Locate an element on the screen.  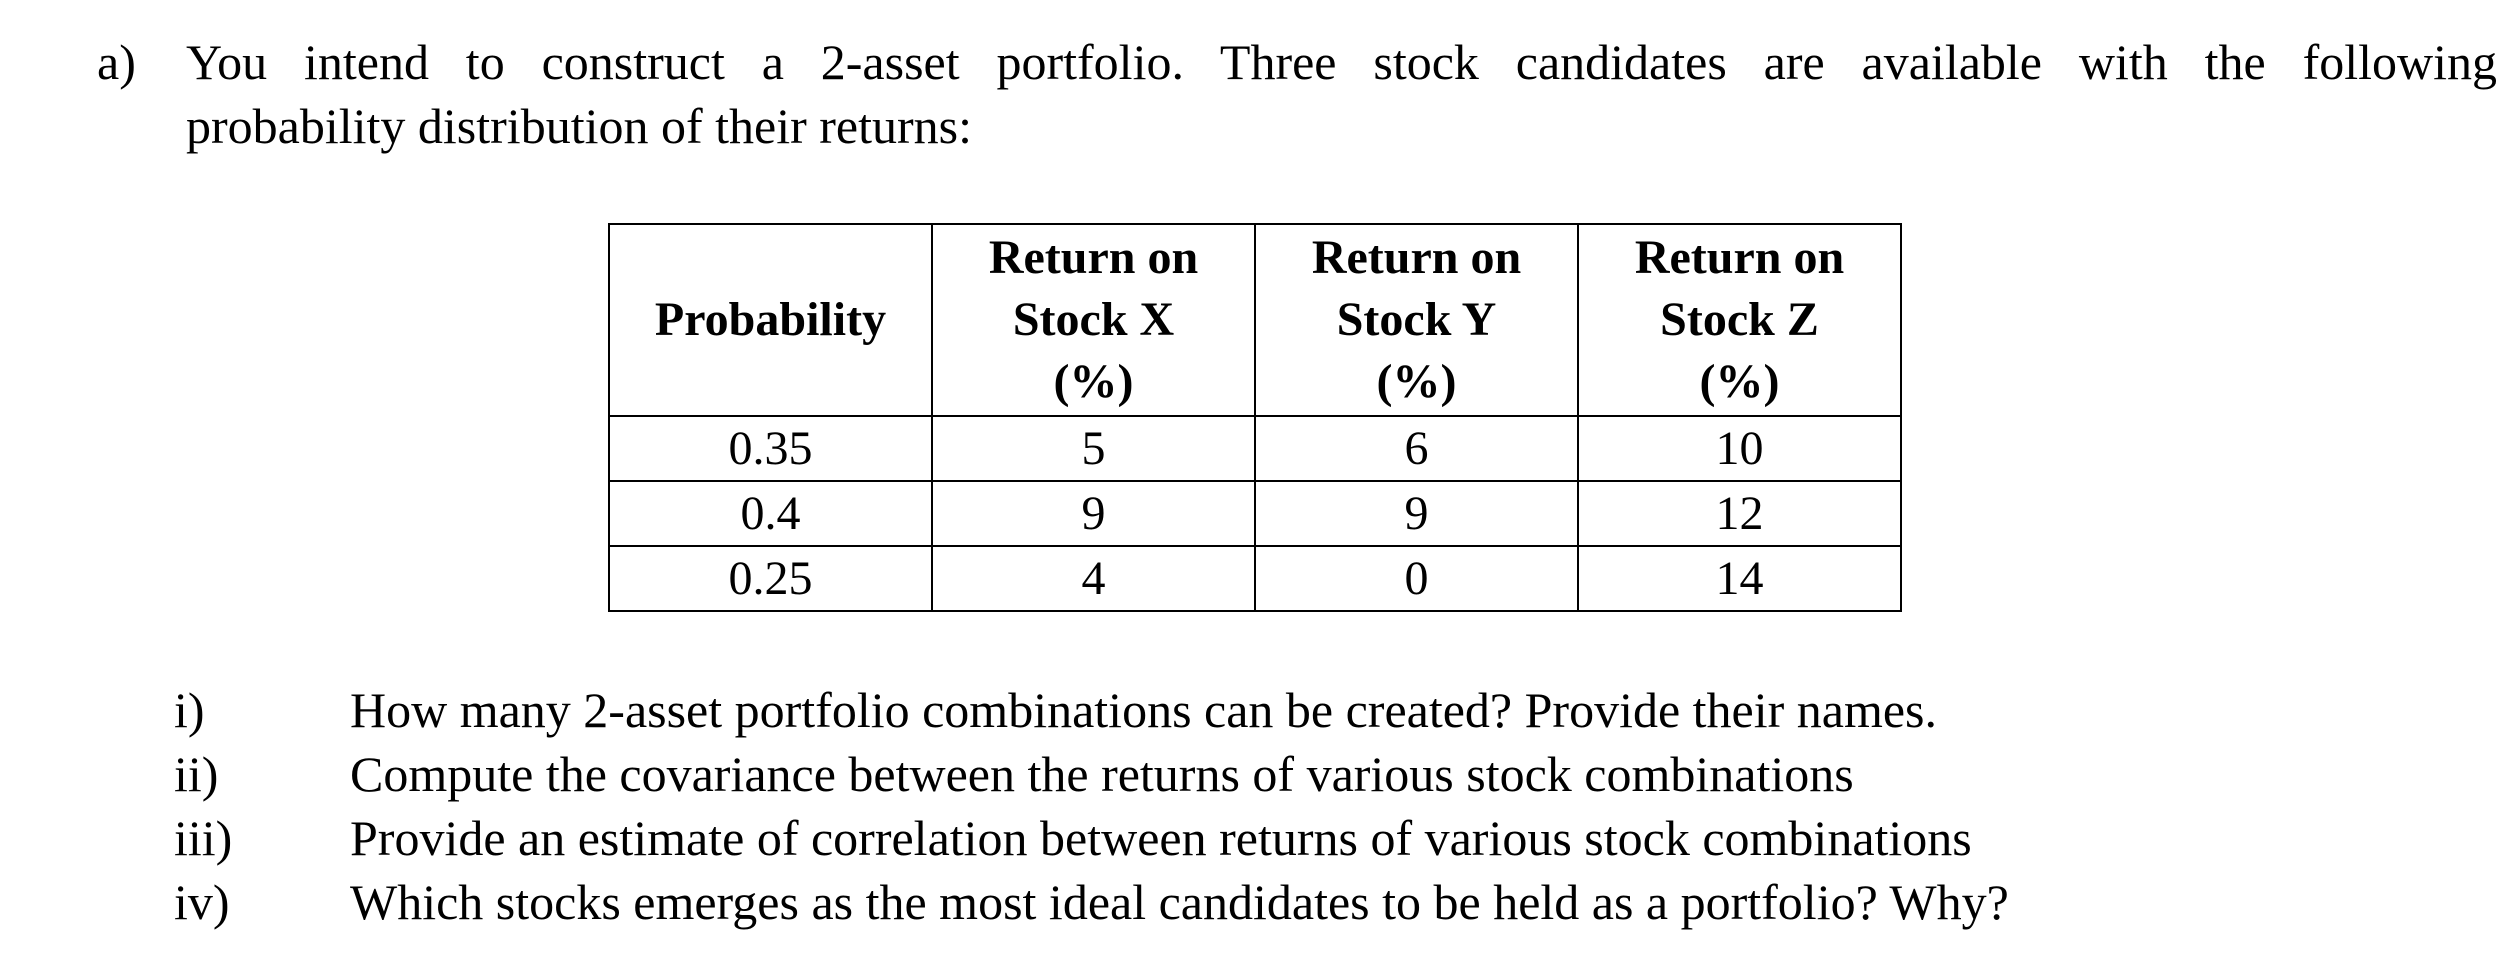
cell-stock-x: 9 is located at coordinates (1093, 513).